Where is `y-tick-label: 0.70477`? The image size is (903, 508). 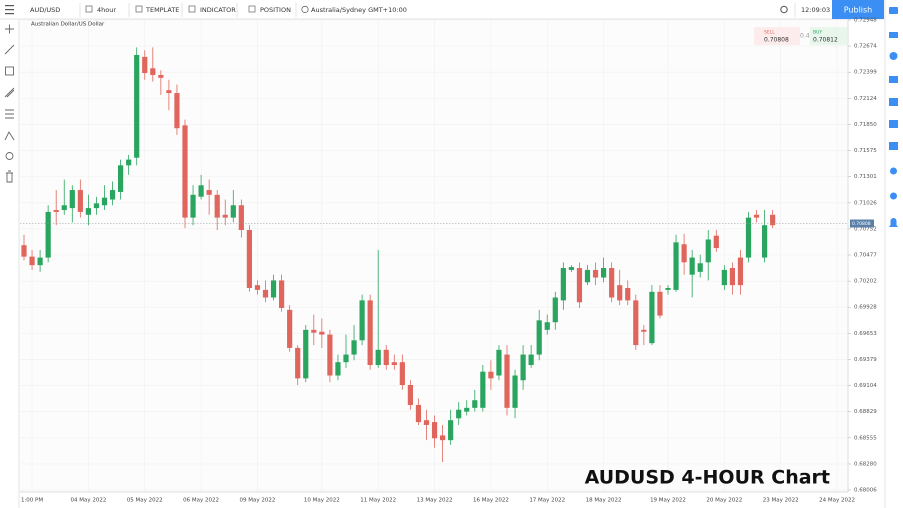 y-tick-label: 0.70477 is located at coordinates (865, 256).